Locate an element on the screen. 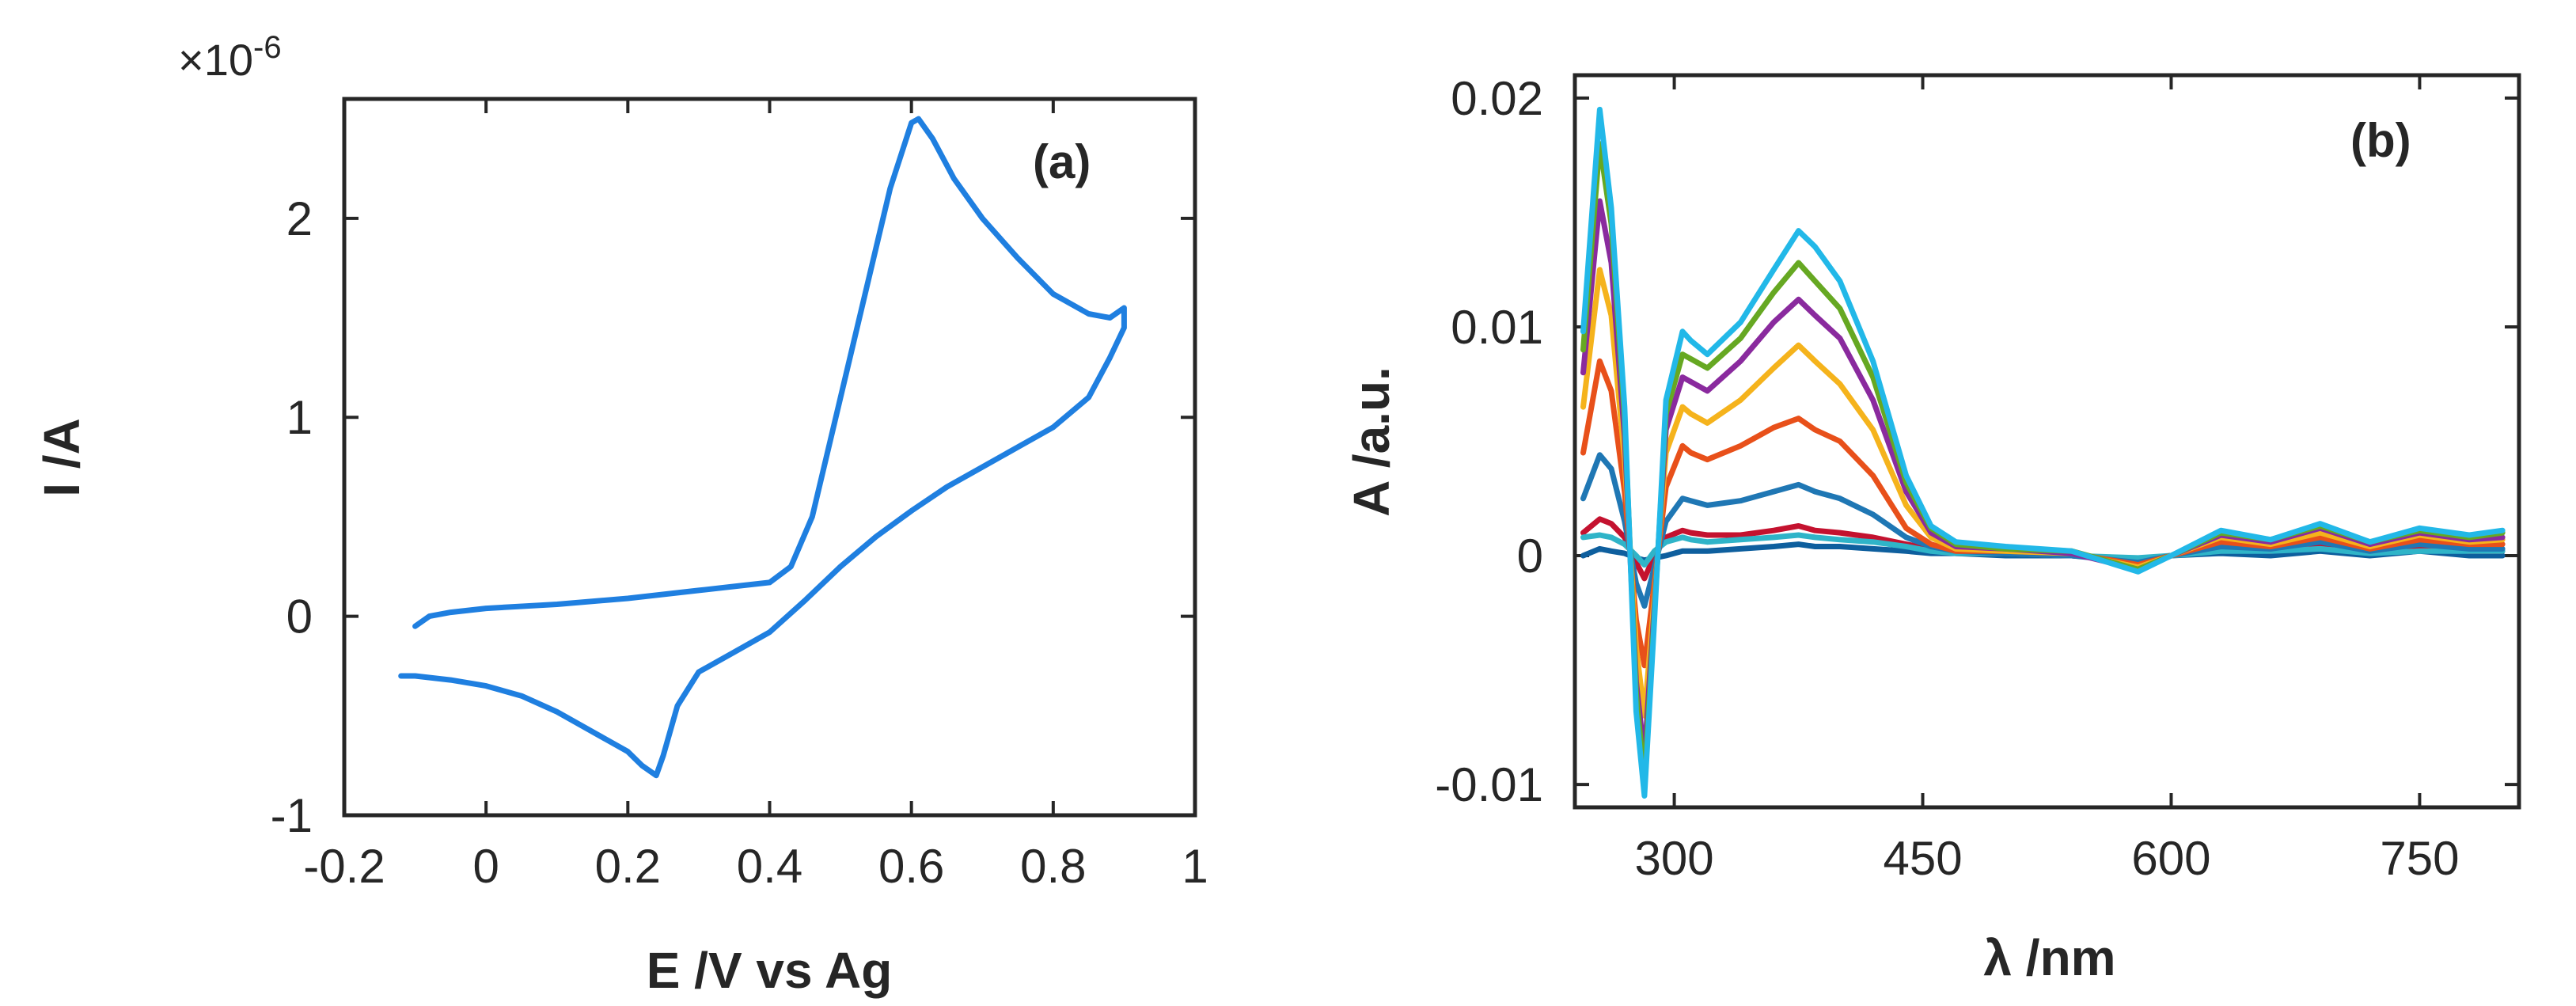 This screenshot has width=2576, height=1006. chart-b-x-tick-label: 300 is located at coordinates (1674, 858).